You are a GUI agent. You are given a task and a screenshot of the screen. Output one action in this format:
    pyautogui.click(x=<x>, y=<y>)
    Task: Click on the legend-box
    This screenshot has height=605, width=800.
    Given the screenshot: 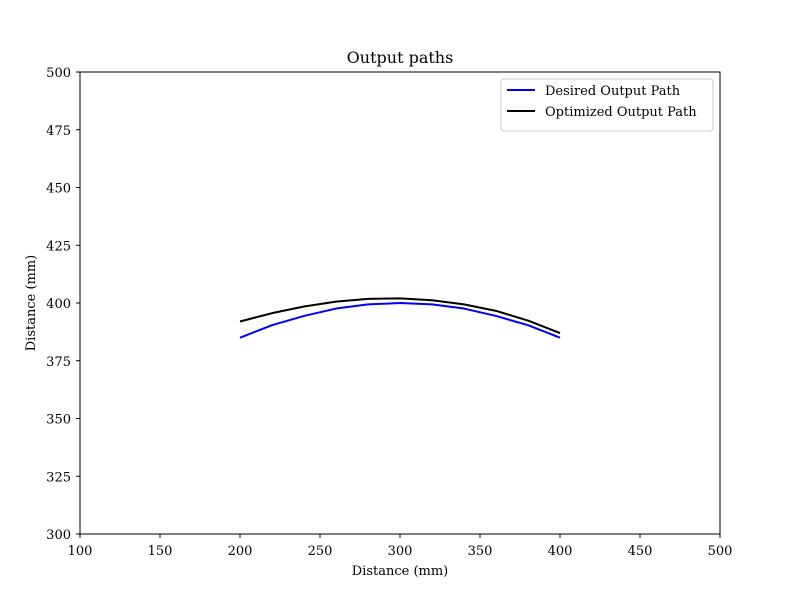 What is the action you would take?
    pyautogui.click(x=607, y=105)
    